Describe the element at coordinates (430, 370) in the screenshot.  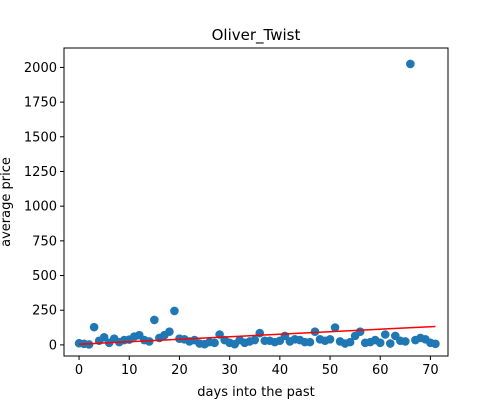
I see `x-tick-label: 70` at that location.